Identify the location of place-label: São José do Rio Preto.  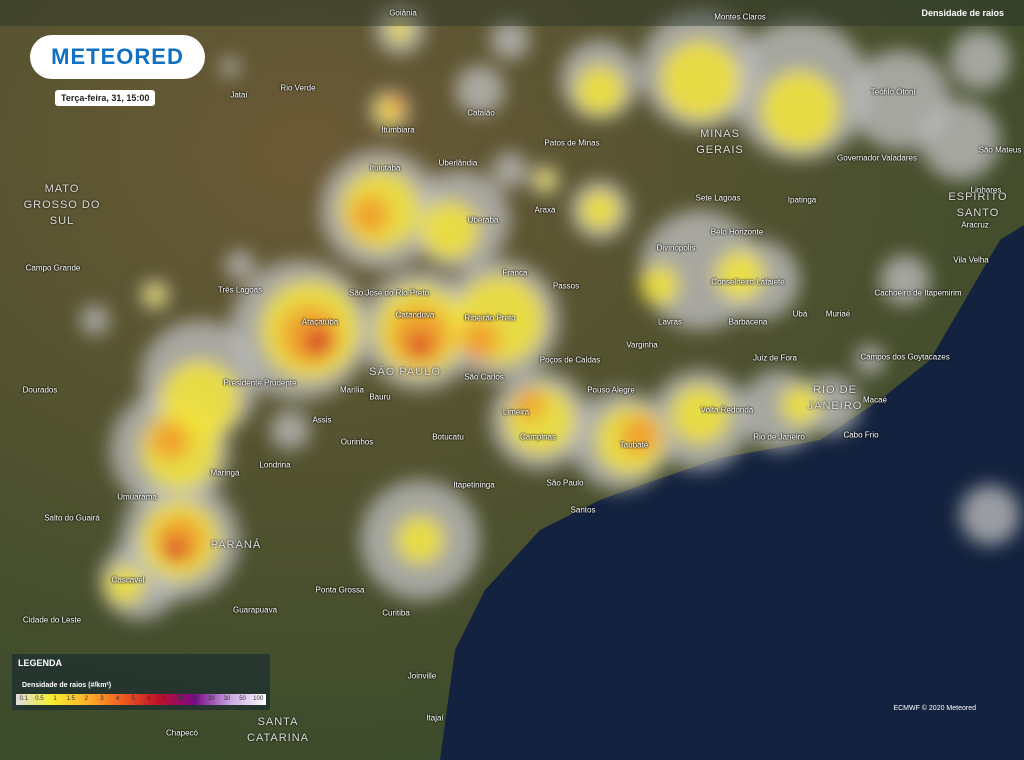
(389, 293).